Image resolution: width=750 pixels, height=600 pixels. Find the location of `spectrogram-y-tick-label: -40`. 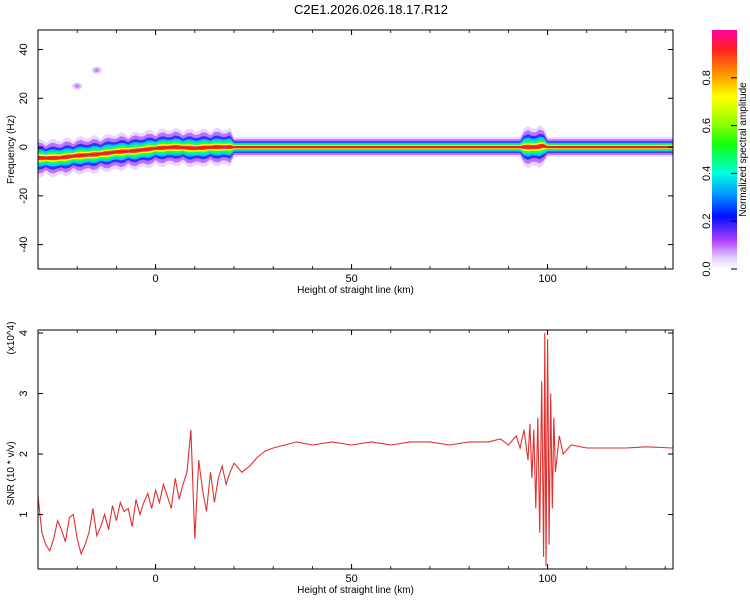

spectrogram-y-tick-label: -40 is located at coordinates (24, 245).